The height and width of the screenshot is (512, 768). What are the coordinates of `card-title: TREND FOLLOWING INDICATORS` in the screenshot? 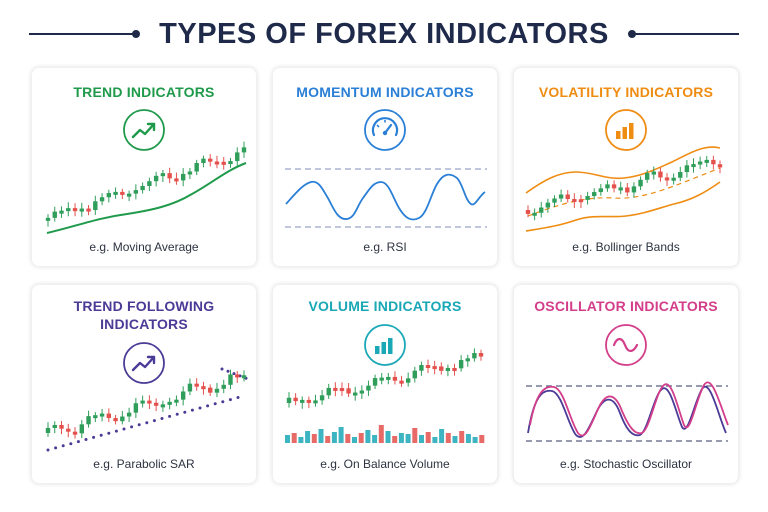 It's located at (144, 315).